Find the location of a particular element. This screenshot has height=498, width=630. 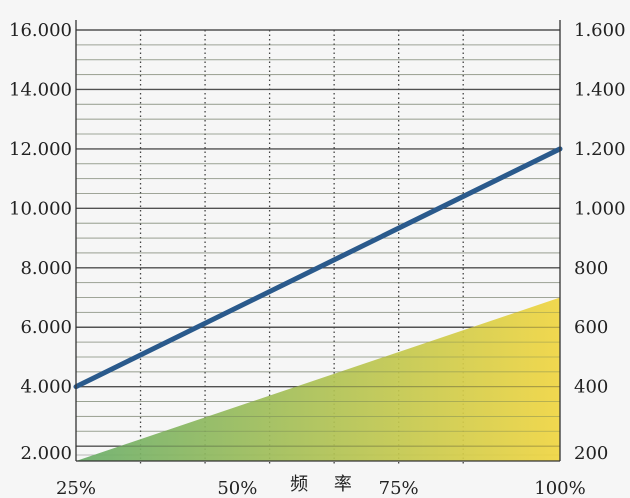

x-tick-label: 75% is located at coordinates (399, 488).